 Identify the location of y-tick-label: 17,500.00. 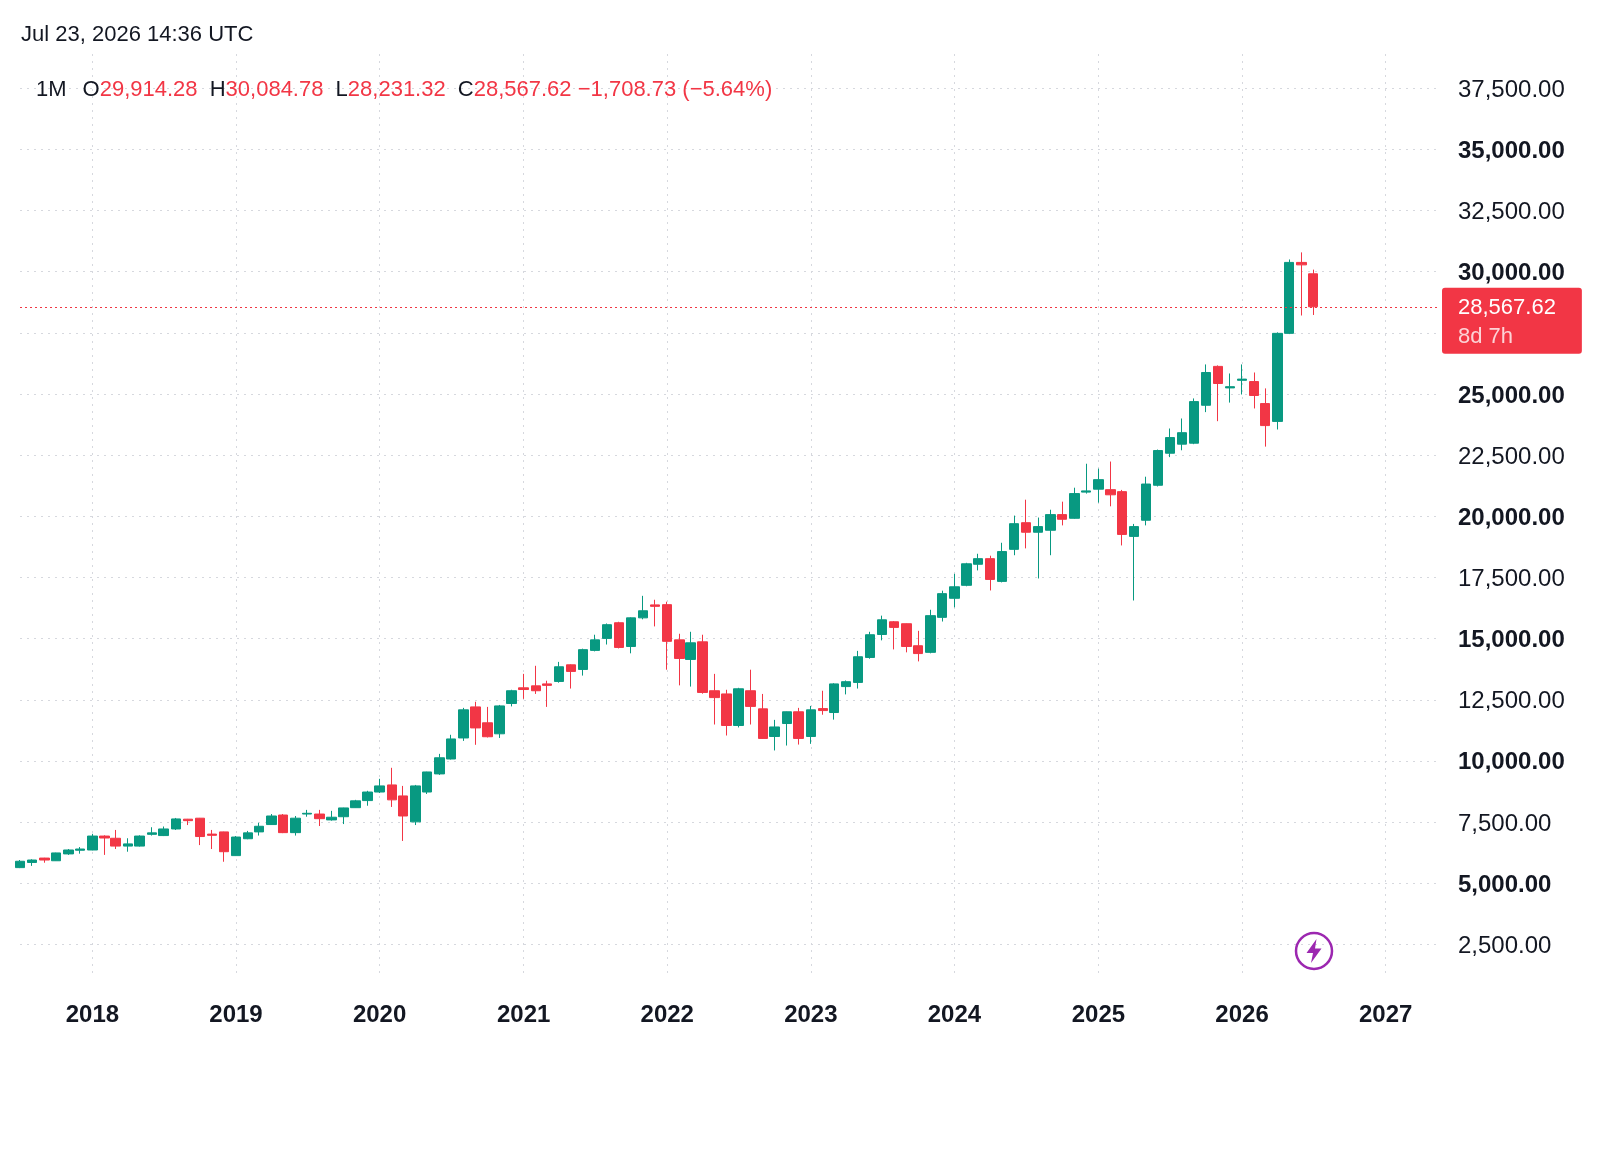
(1511, 577).